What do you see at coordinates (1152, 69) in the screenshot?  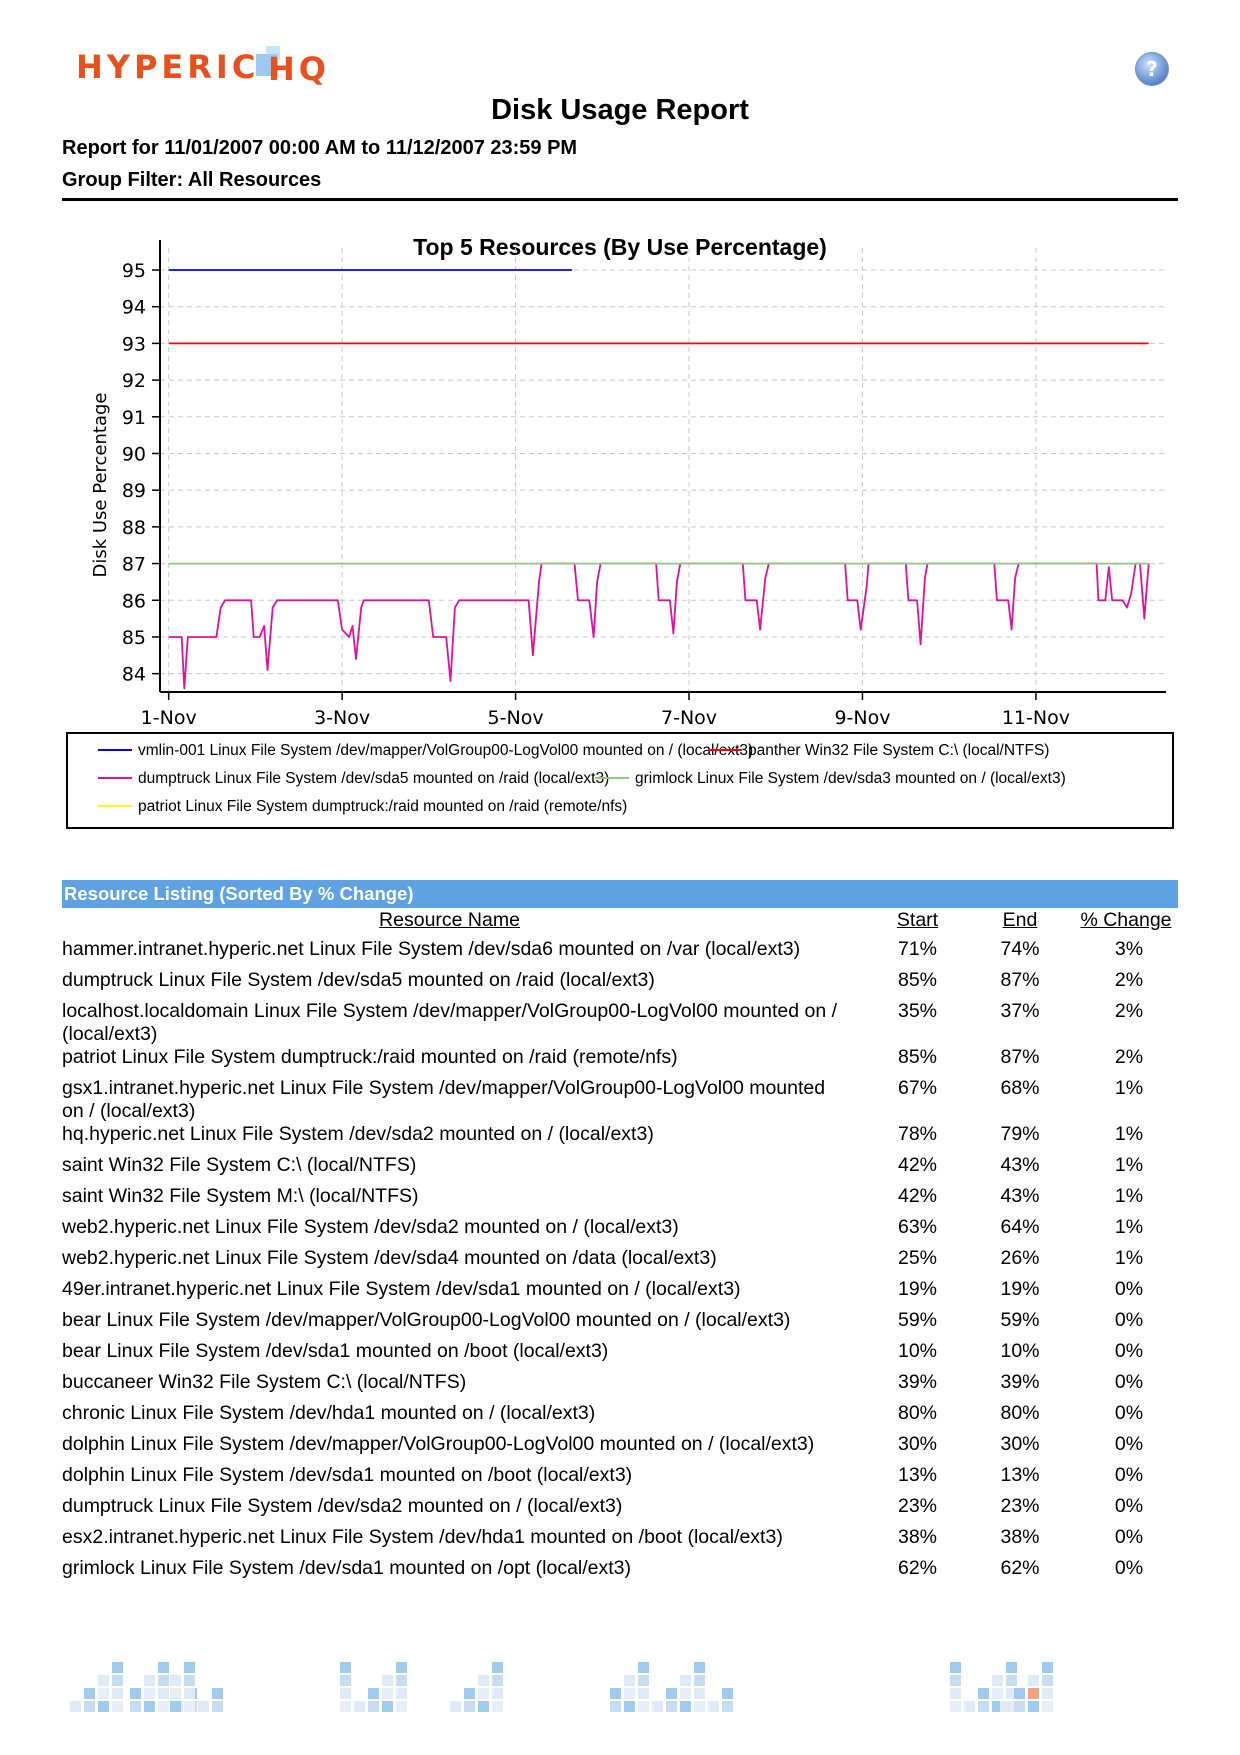 I see `help-icon: ?` at bounding box center [1152, 69].